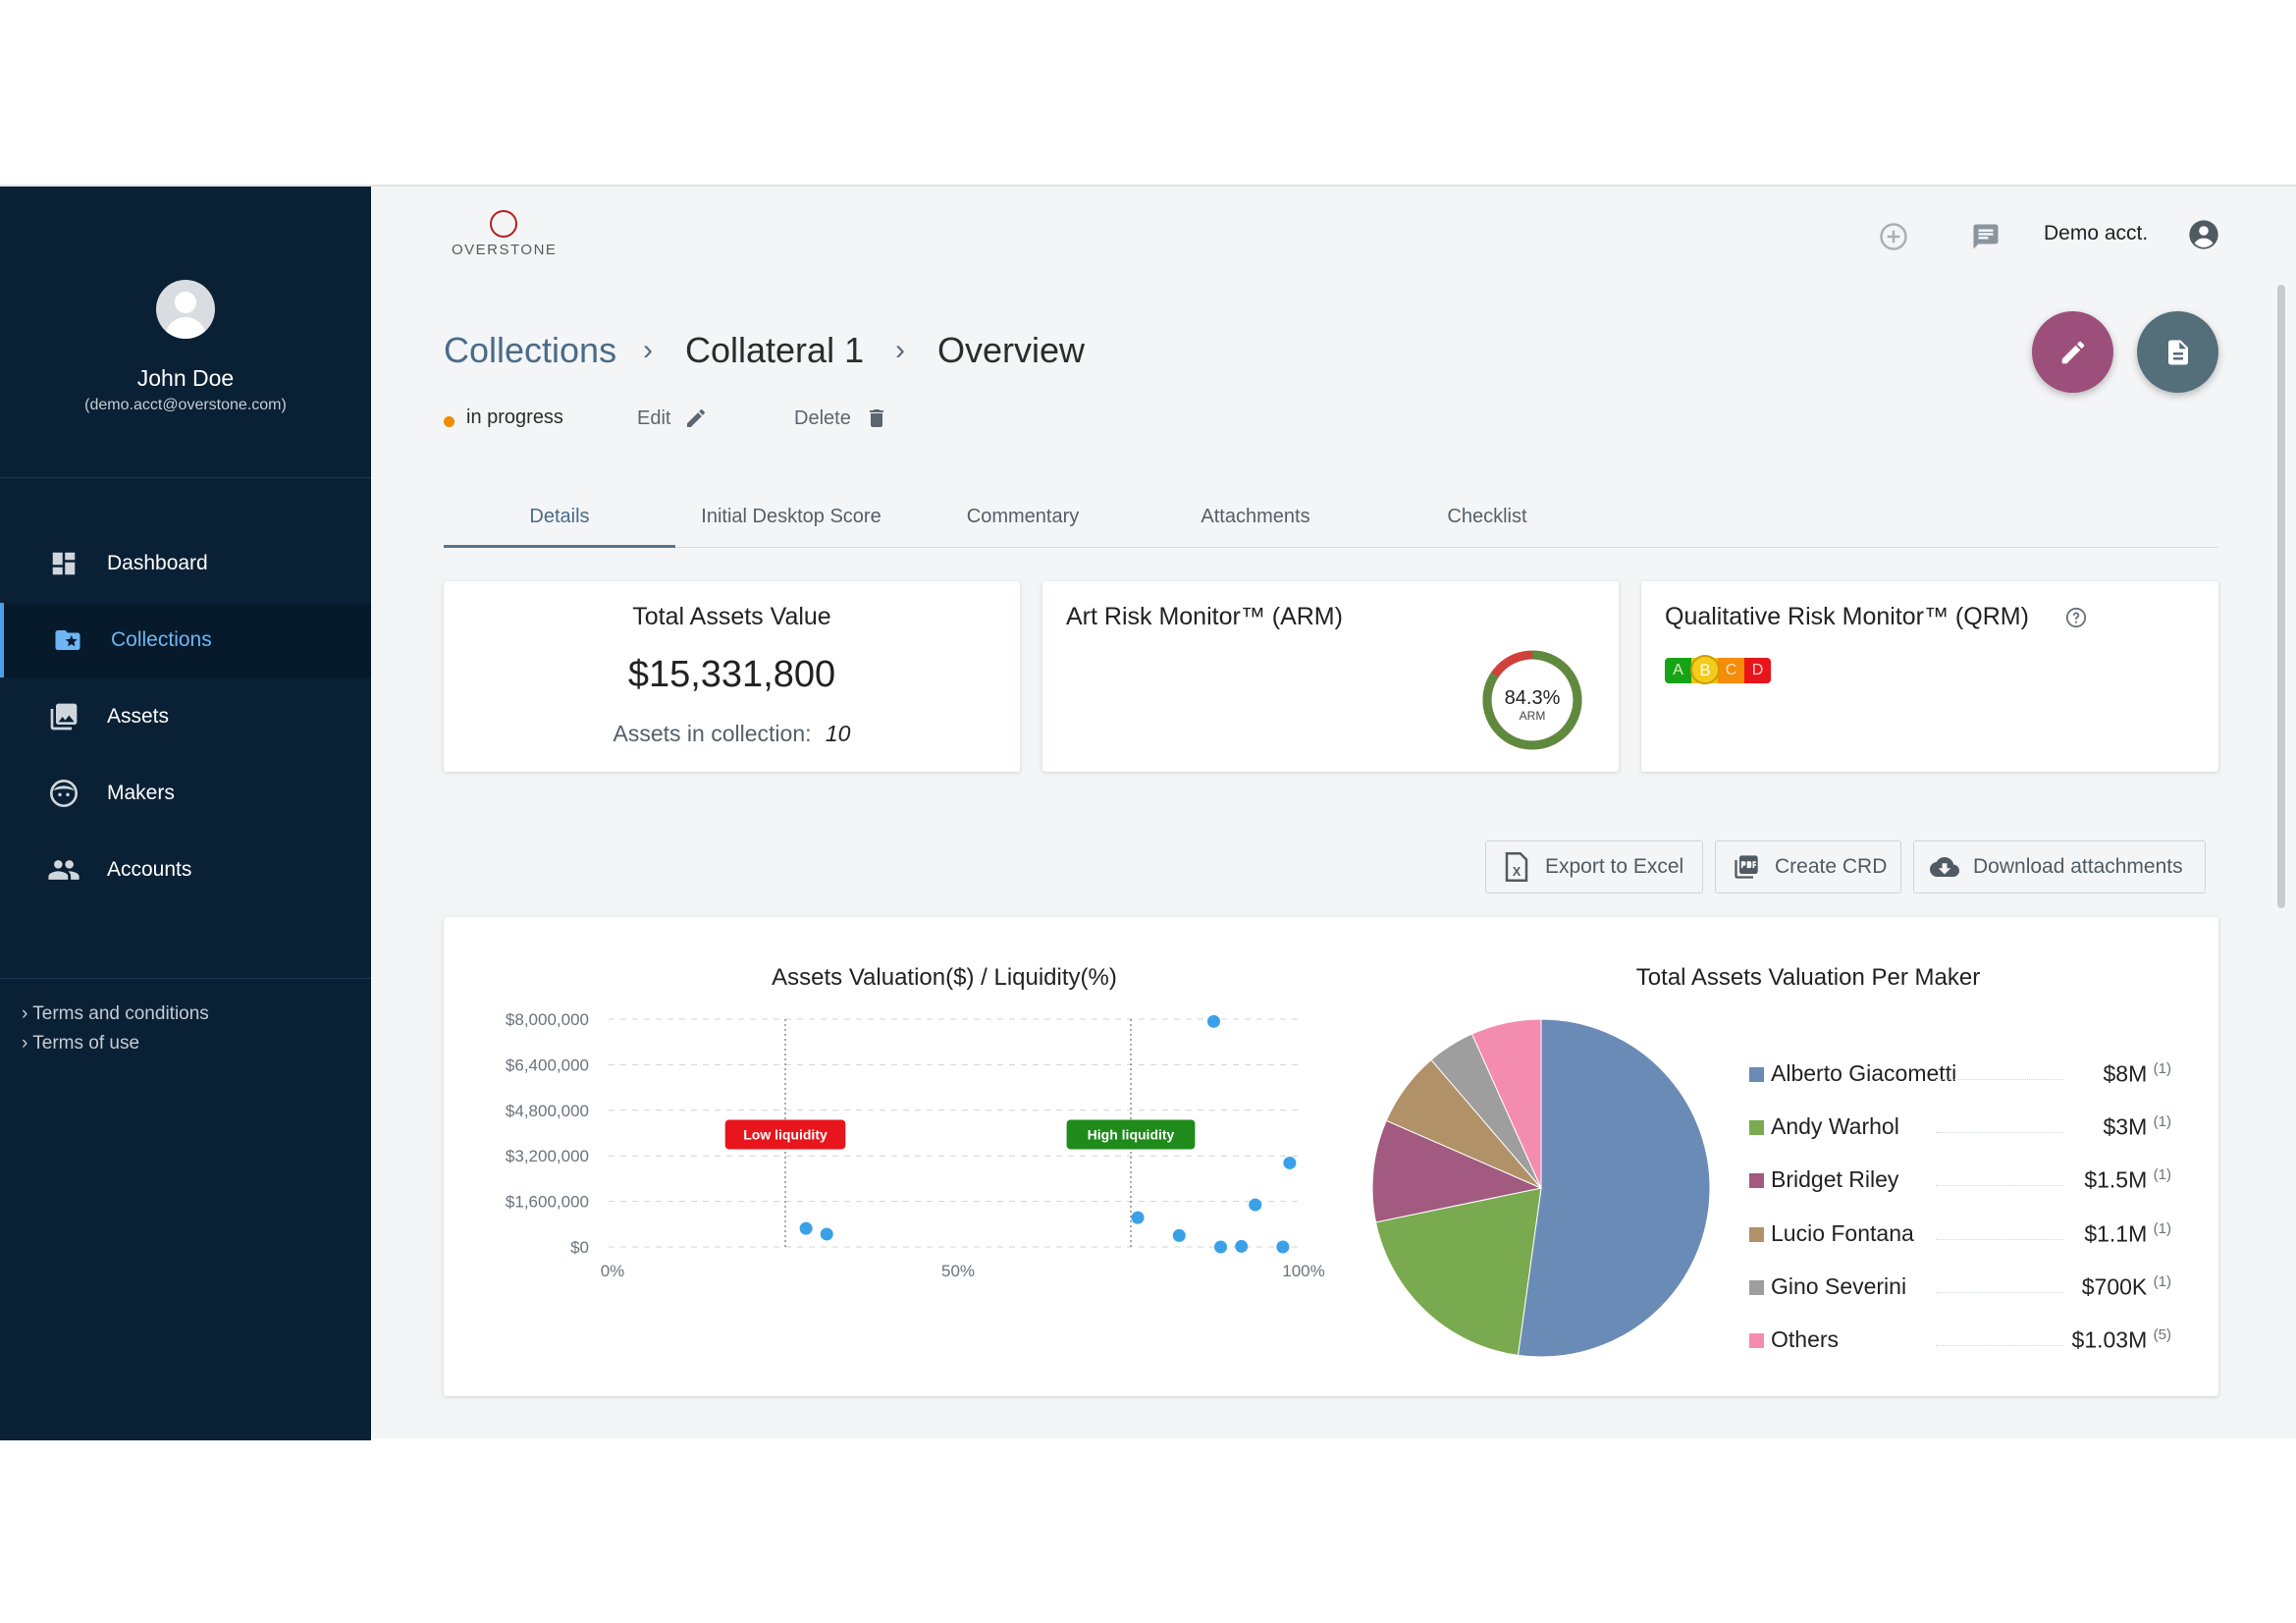 The height and width of the screenshot is (1623, 2296). I want to click on pencil-icon, so click(2072, 352).